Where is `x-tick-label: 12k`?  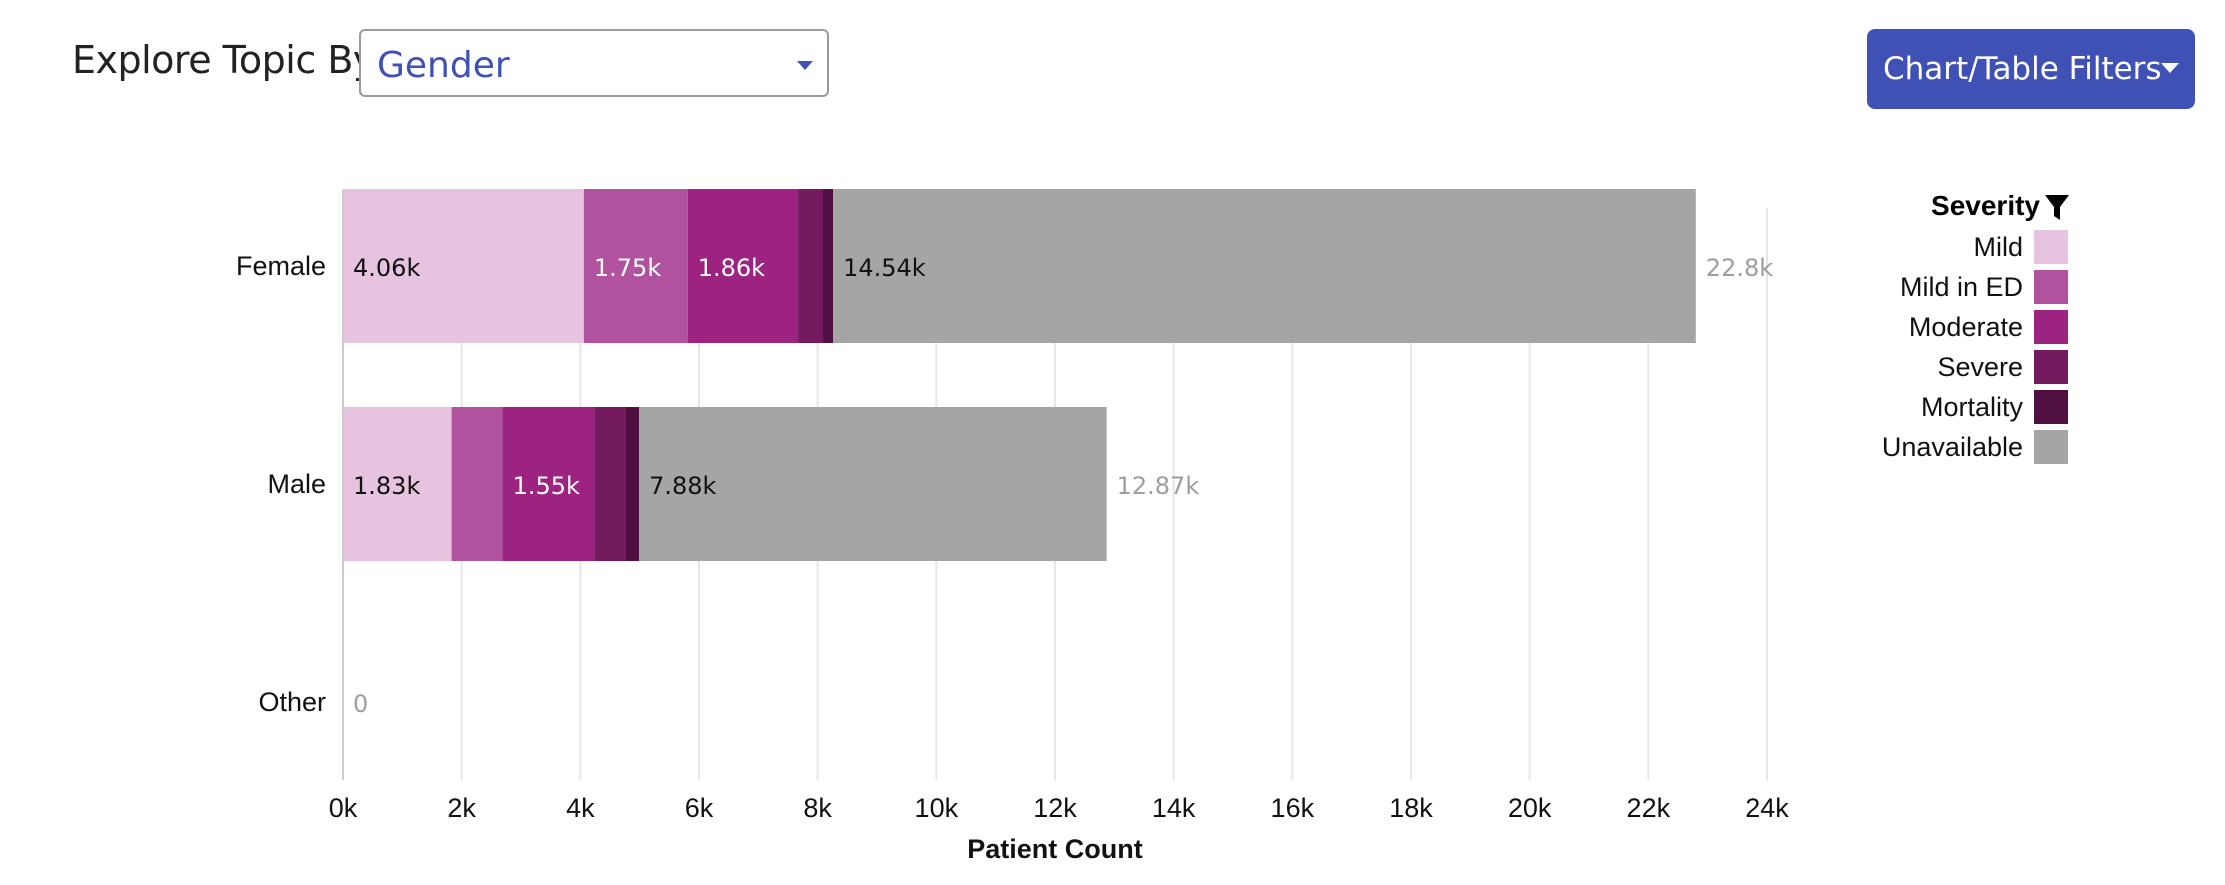 x-tick-label: 12k is located at coordinates (1055, 808).